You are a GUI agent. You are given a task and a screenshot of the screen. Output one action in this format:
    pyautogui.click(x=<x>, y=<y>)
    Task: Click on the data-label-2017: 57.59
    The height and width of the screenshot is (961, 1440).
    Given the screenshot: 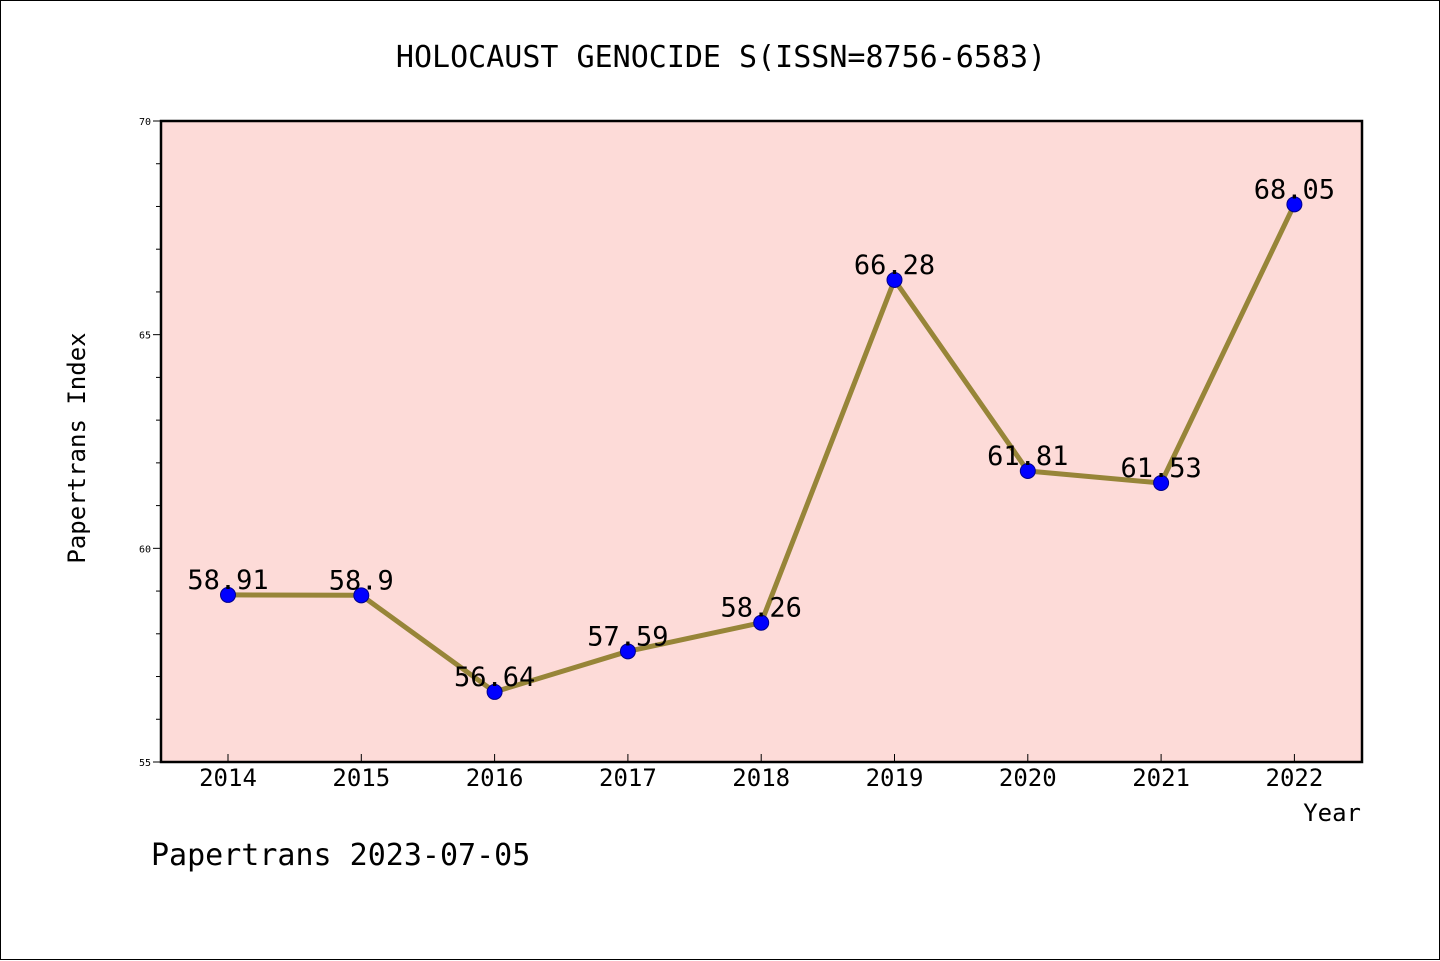 What is the action you would take?
    pyautogui.click(x=627, y=636)
    